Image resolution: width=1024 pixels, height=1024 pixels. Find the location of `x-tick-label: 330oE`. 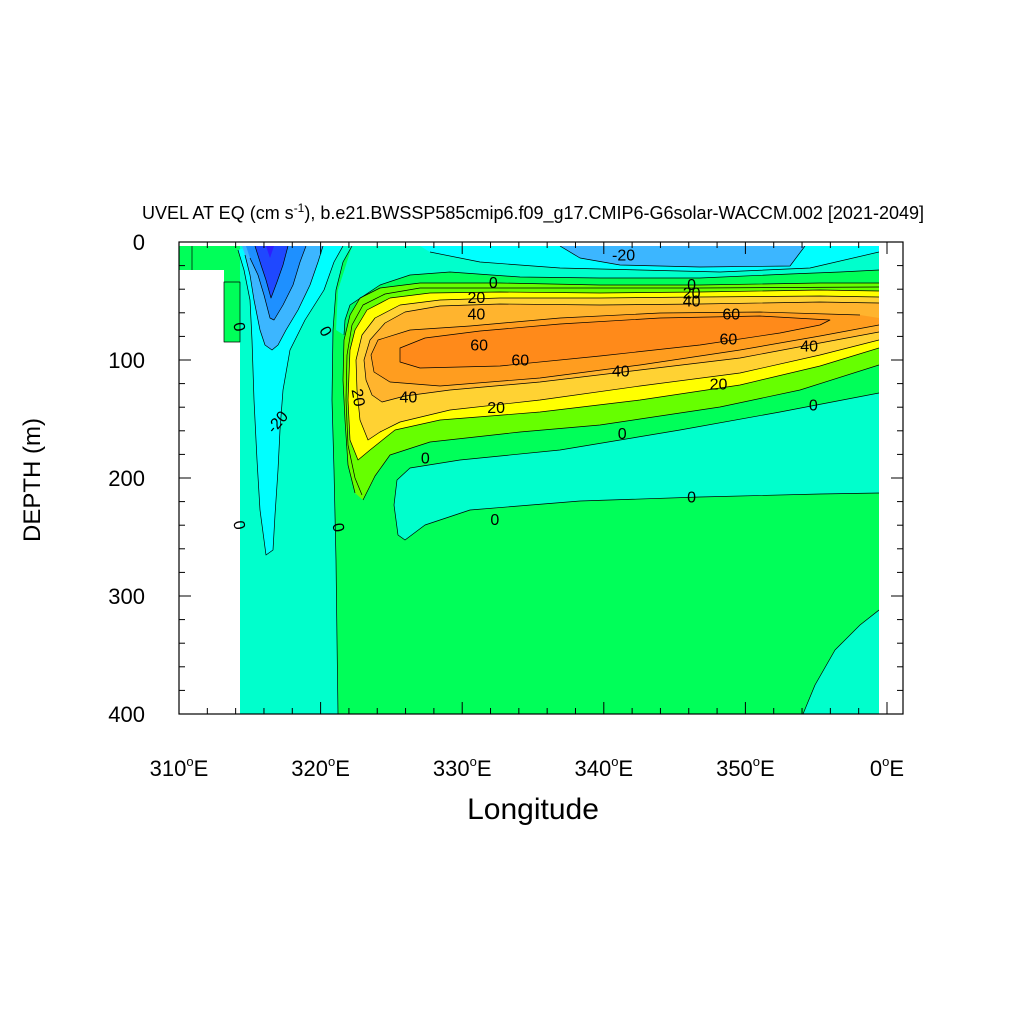

x-tick-label: 330oE is located at coordinates (462, 767).